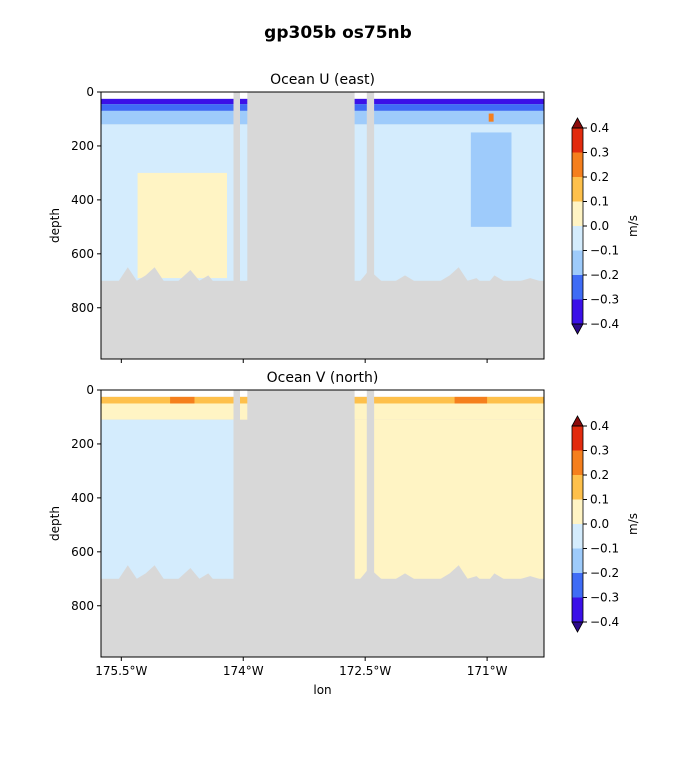 The width and height of the screenshot is (675, 765). Describe the element at coordinates (322, 80) in the screenshot. I see `panel-title: Ocean U (east)` at that location.